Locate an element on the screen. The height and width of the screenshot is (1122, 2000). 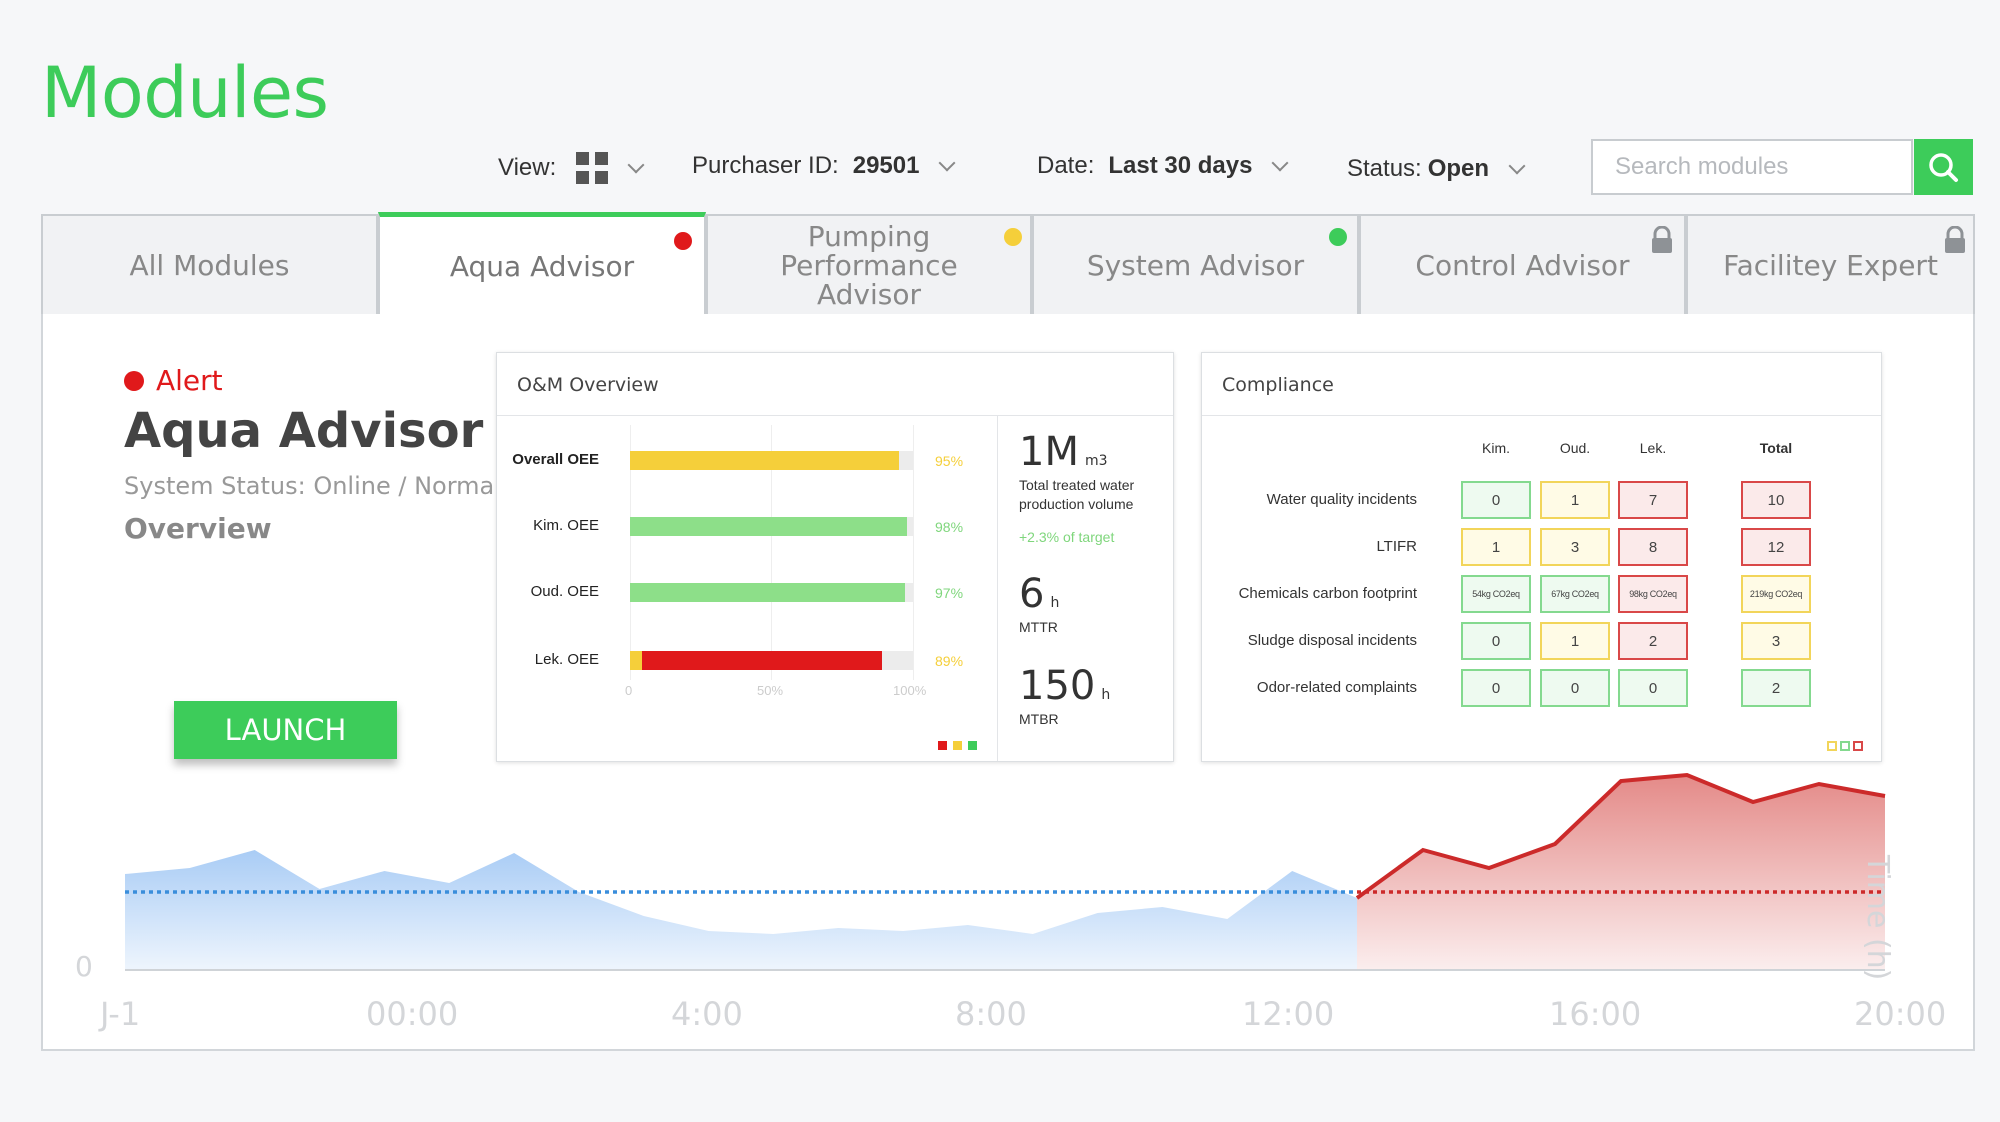
card-title: Compliance is located at coordinates (1278, 385).